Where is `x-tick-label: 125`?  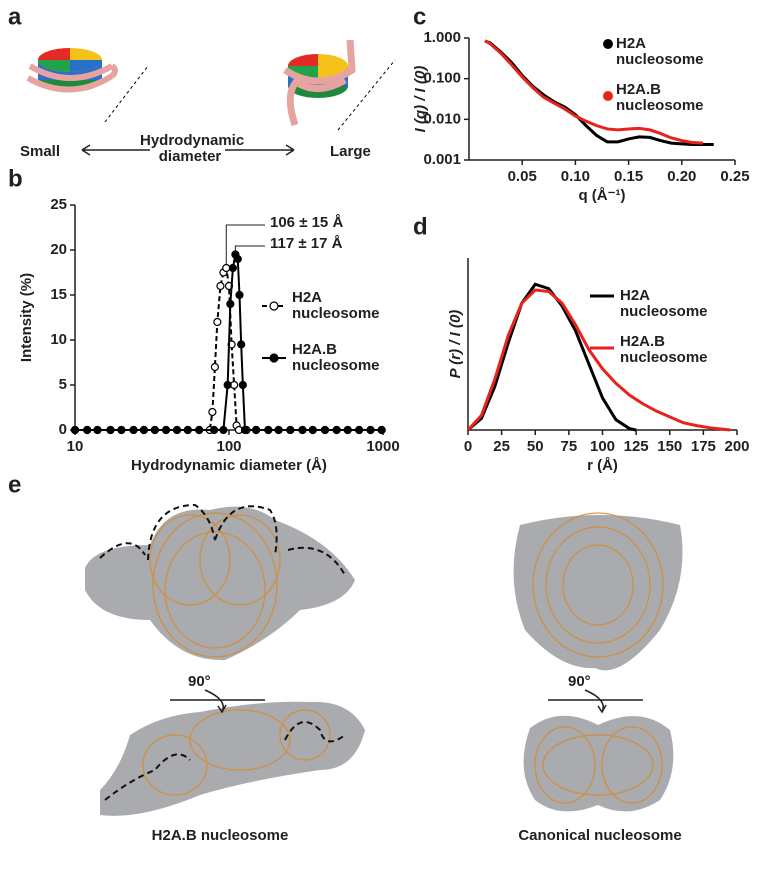
x-tick-label: 125 is located at coordinates (636, 446).